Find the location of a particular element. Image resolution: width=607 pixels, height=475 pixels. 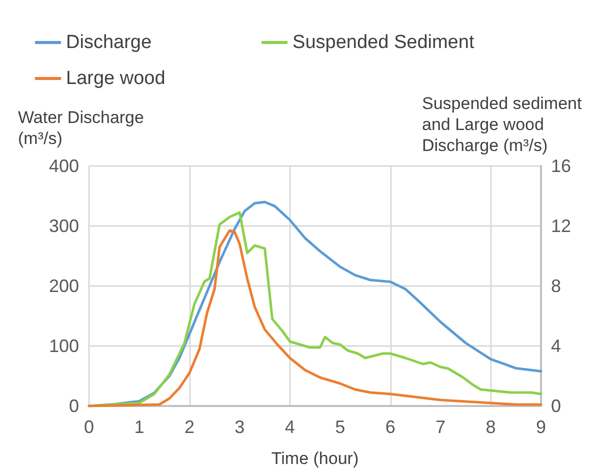

legend-label: Suspended Sediment is located at coordinates (383, 42).